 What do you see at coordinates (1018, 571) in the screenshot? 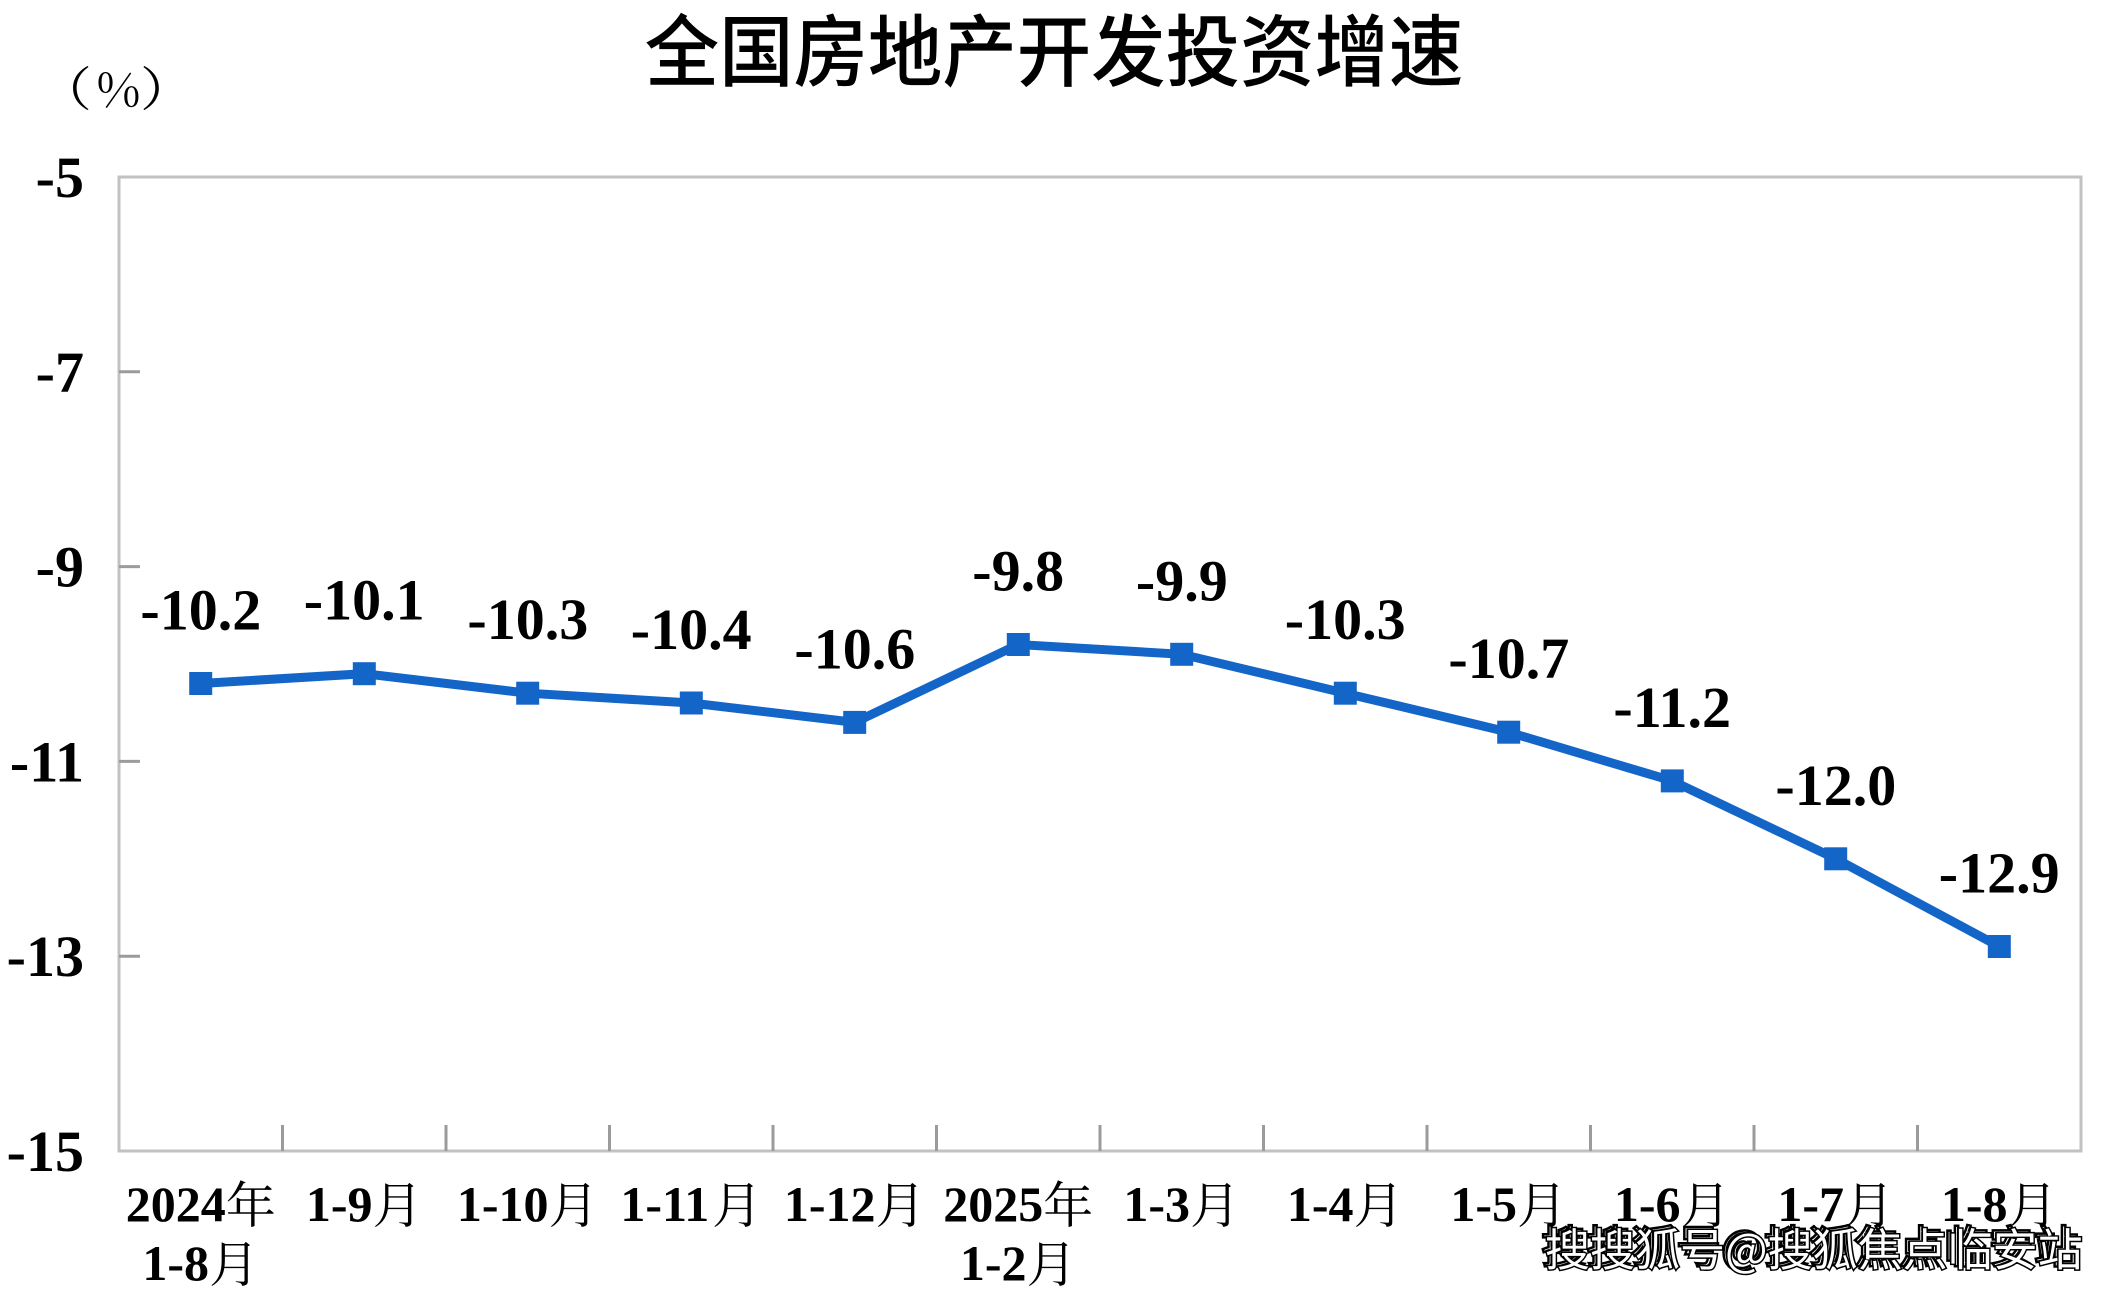
I see `svg-text: -9.8` at bounding box center [1018, 571].